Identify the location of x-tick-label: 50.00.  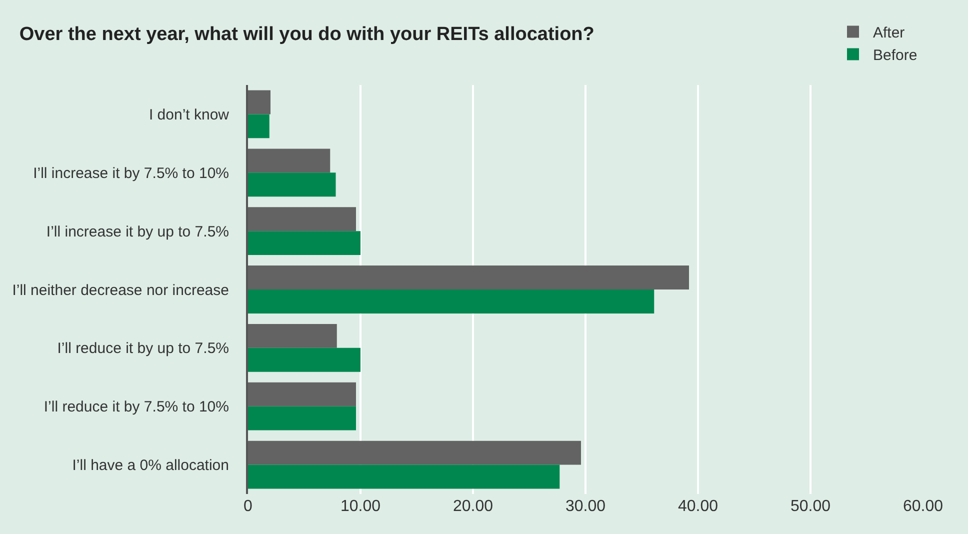
(810, 506).